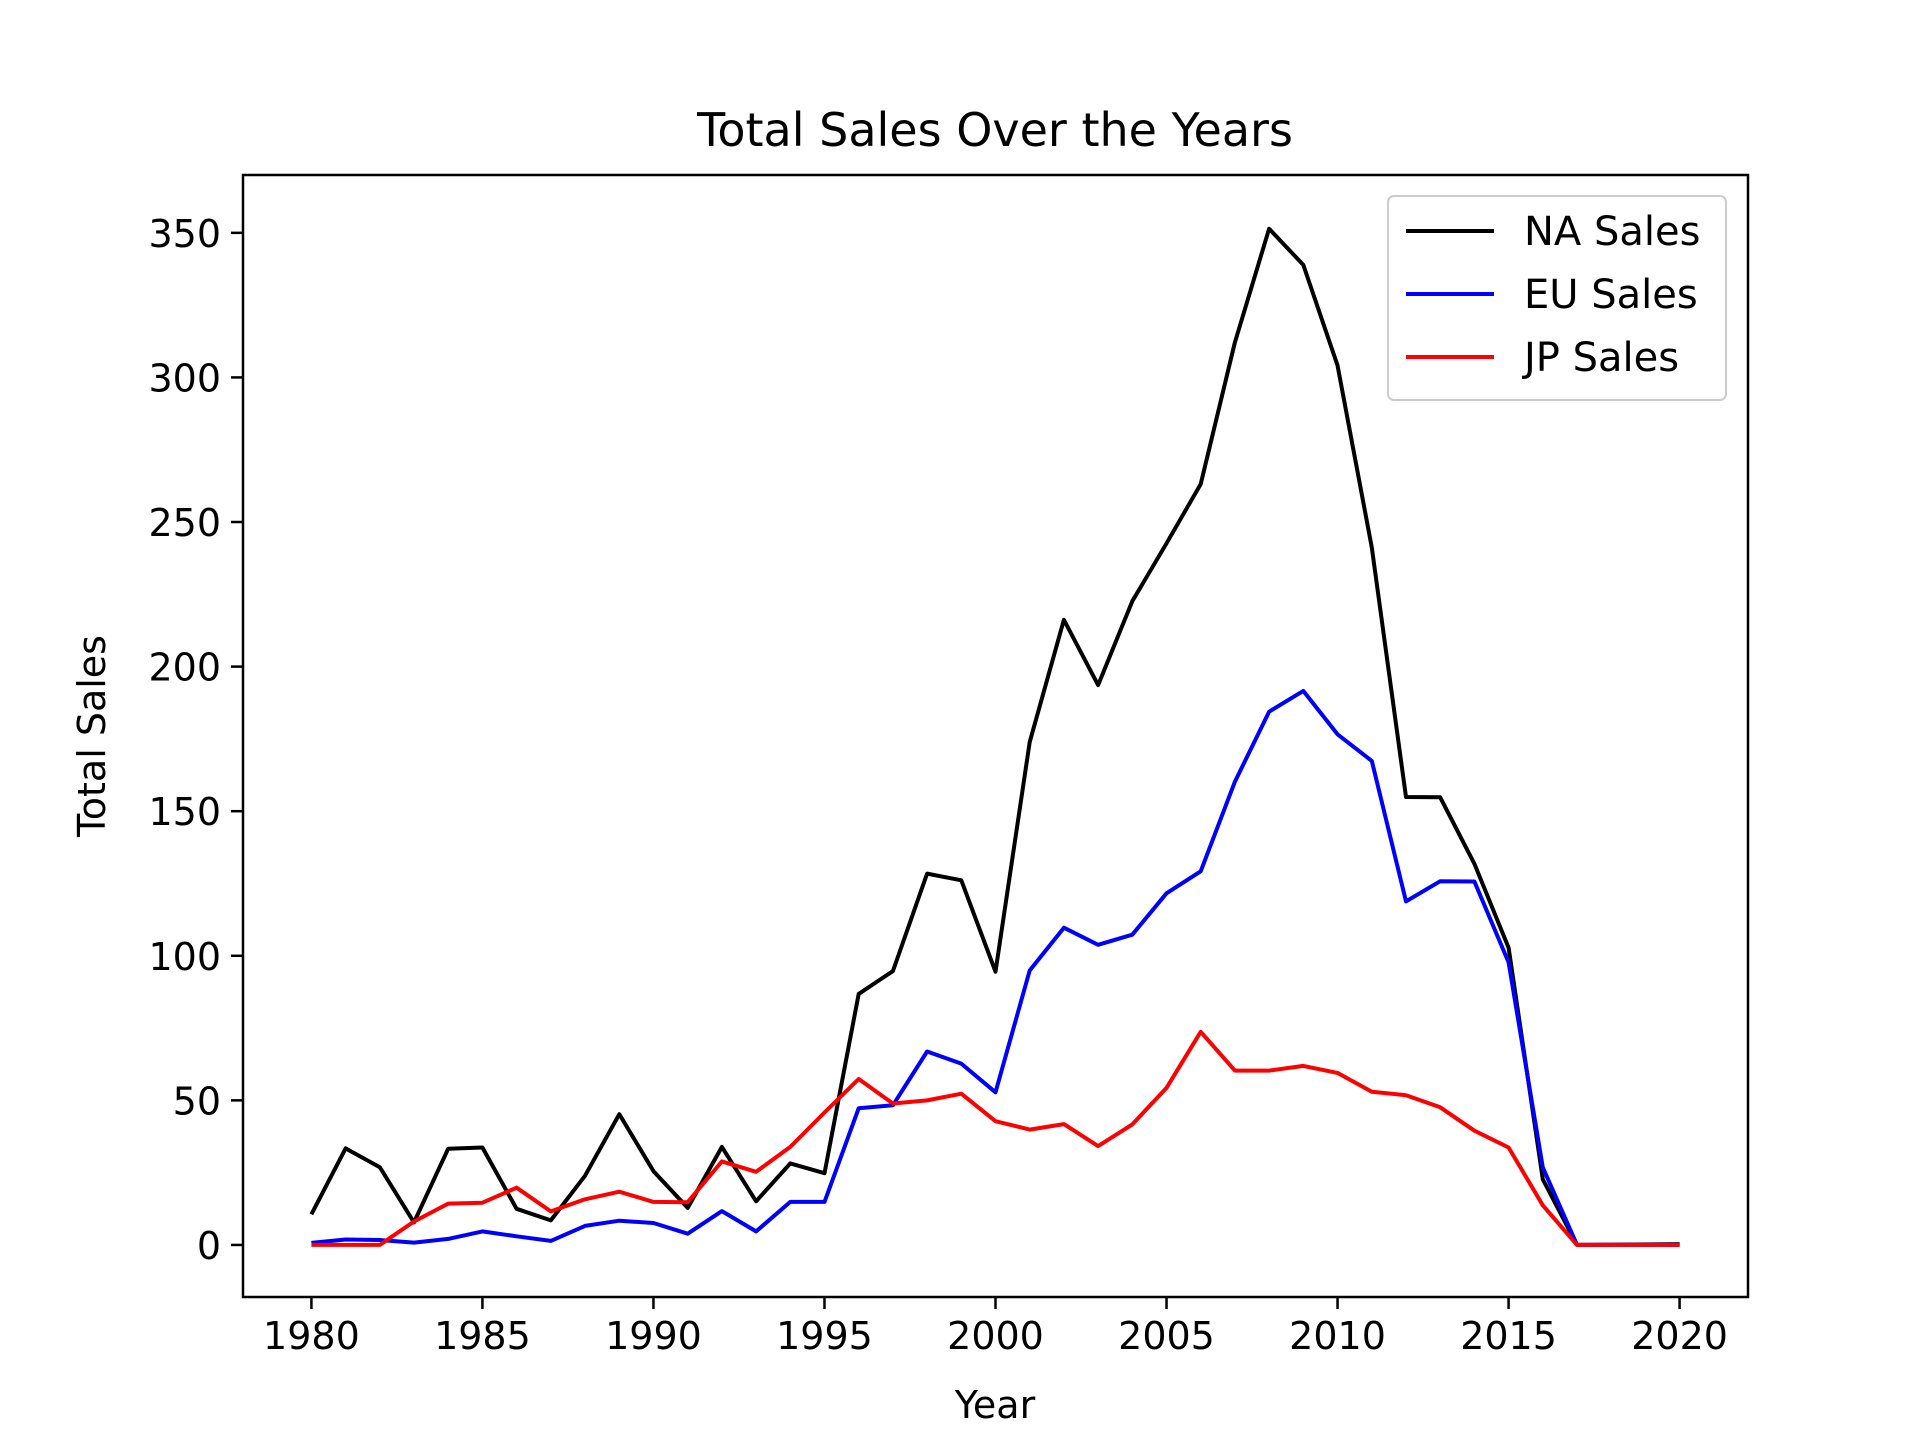  Describe the element at coordinates (184, 668) in the screenshot. I see `y-tick-label: 200` at that location.